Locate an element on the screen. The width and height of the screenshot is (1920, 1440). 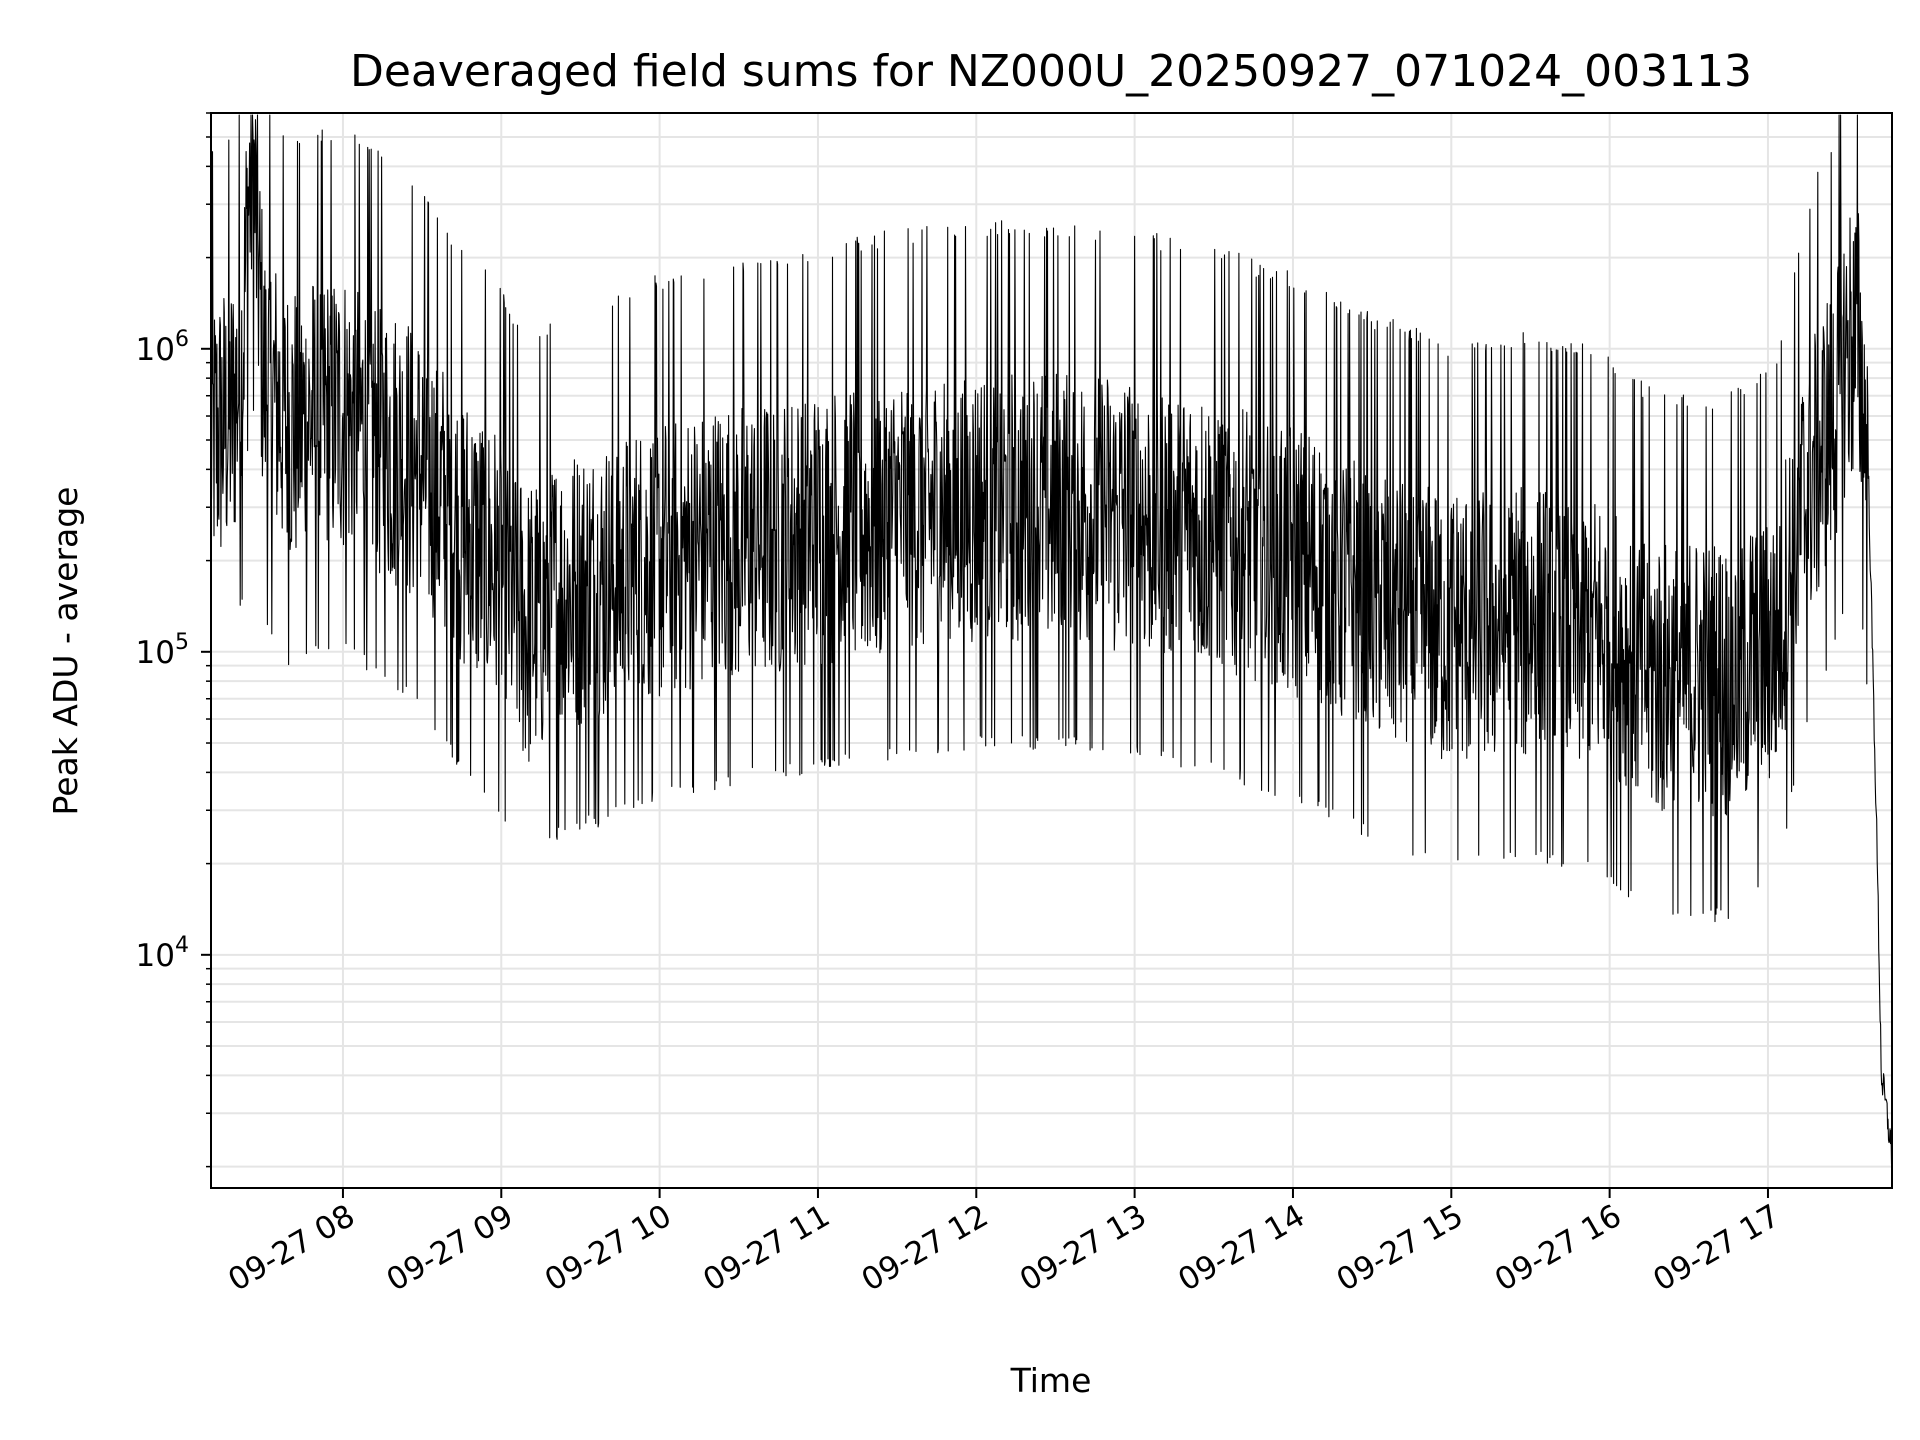
x-tick-label: 09-27 13 is located at coordinates (1083, 1248).